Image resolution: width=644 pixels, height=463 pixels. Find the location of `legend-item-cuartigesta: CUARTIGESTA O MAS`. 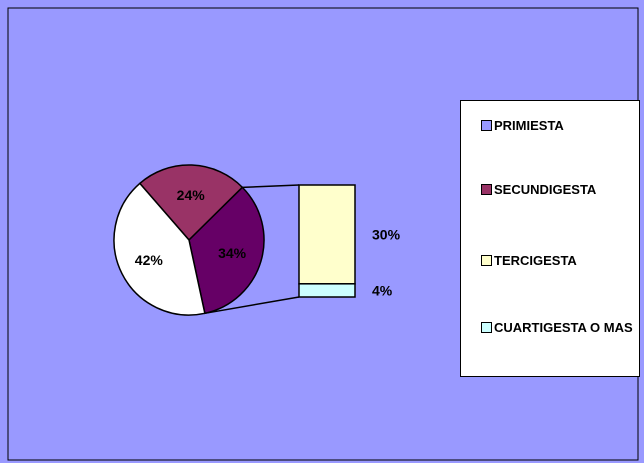

legend-item-cuartigesta: CUARTIGESTA O MAS is located at coordinates (558, 327).